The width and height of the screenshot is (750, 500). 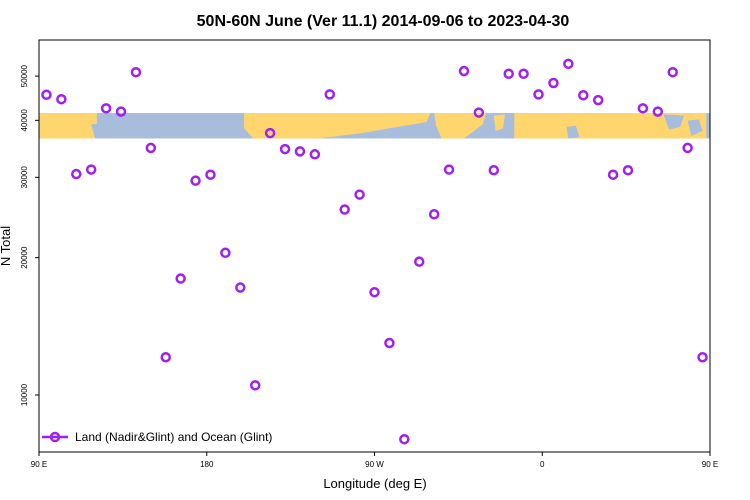 I want to click on x-tick-label: 90 W, so click(x=374, y=464).